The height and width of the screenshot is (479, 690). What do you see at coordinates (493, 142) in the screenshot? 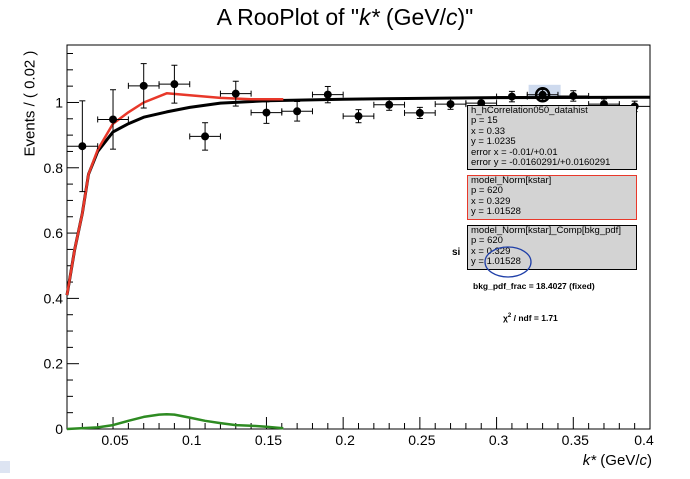
I see `stat-line: y = 1.0235` at bounding box center [493, 142].